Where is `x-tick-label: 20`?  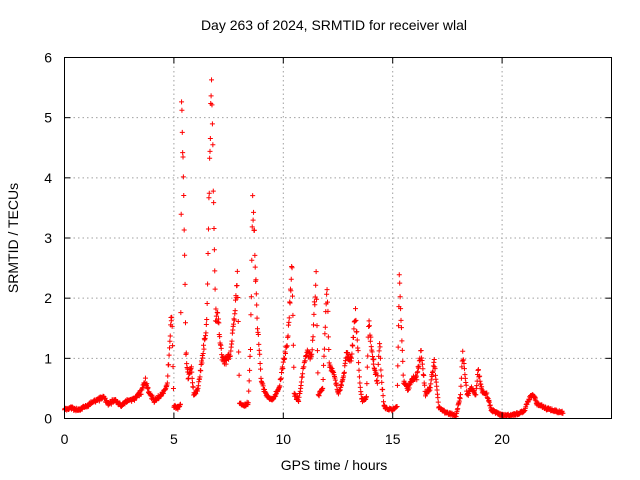
x-tick-label: 20 is located at coordinates (502, 439).